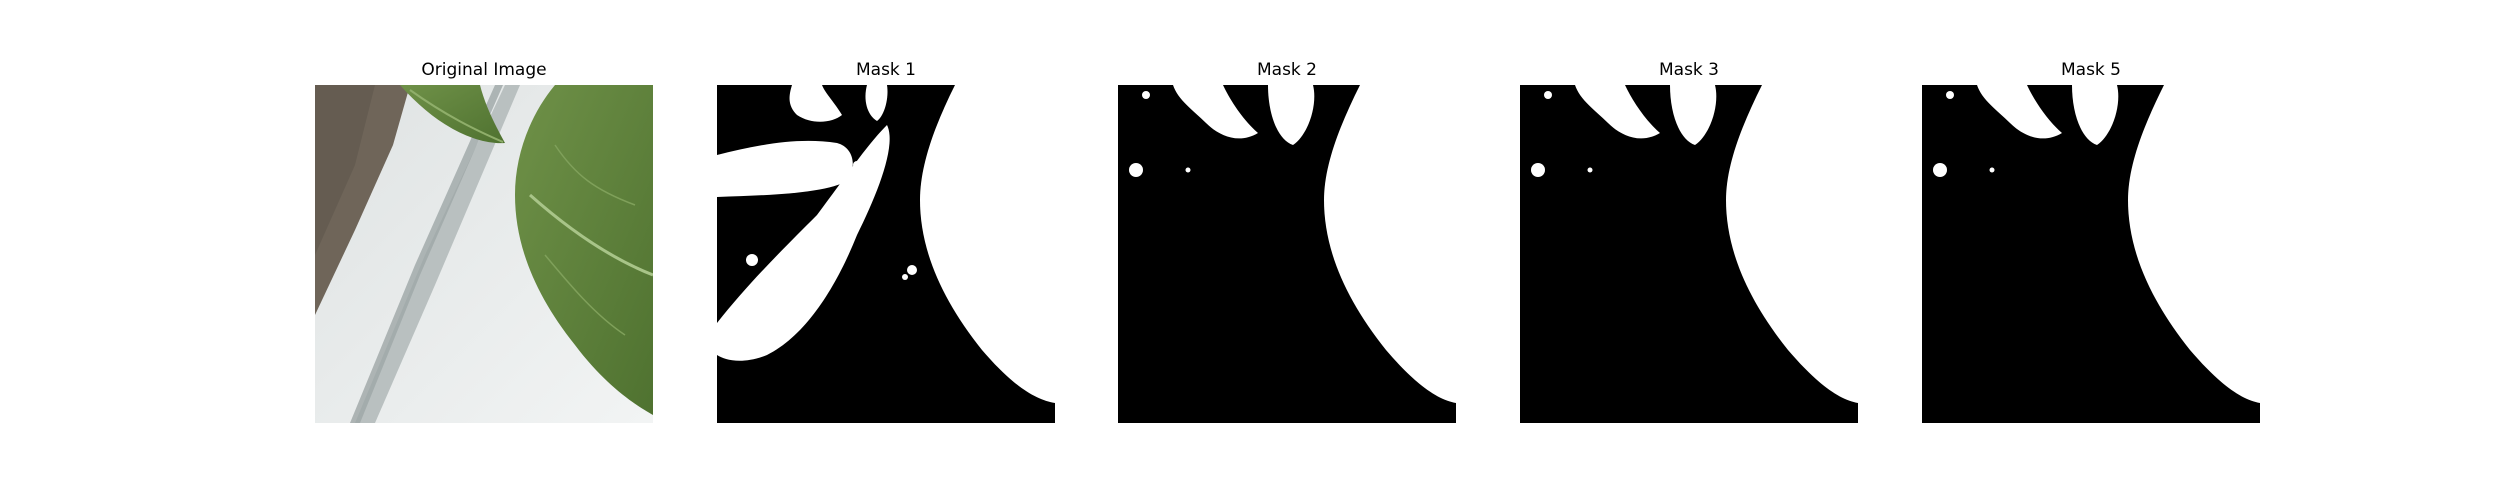  Describe the element at coordinates (2090, 70) in the screenshot. I see `panel-title: Mask 5` at that location.